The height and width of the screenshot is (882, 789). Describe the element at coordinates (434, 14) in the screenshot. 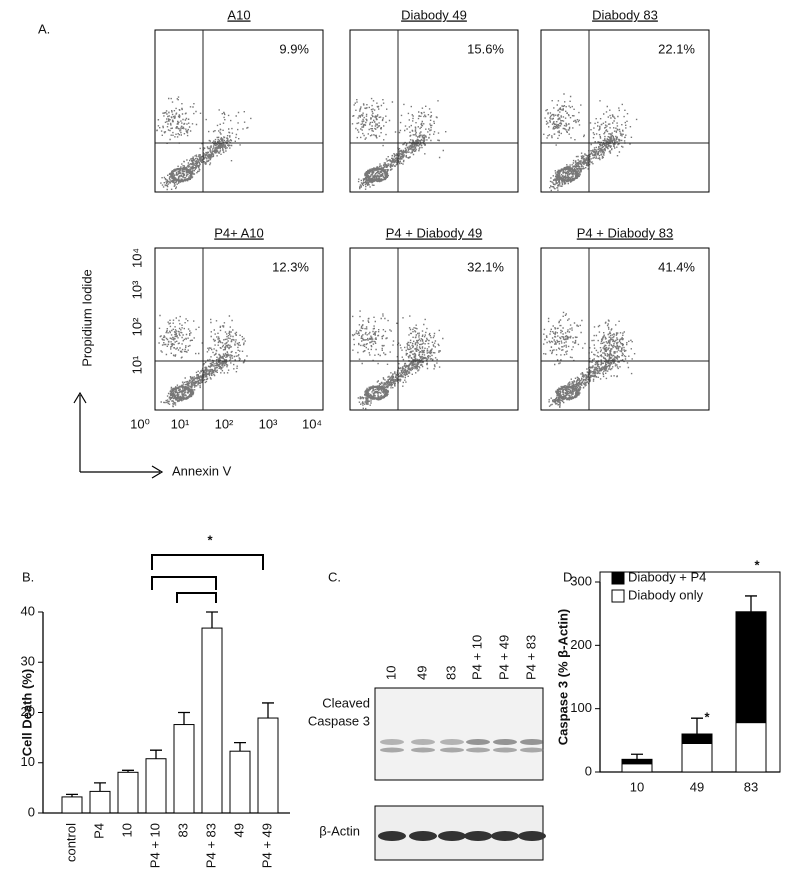

I see `plot-title: Diabody 49` at that location.